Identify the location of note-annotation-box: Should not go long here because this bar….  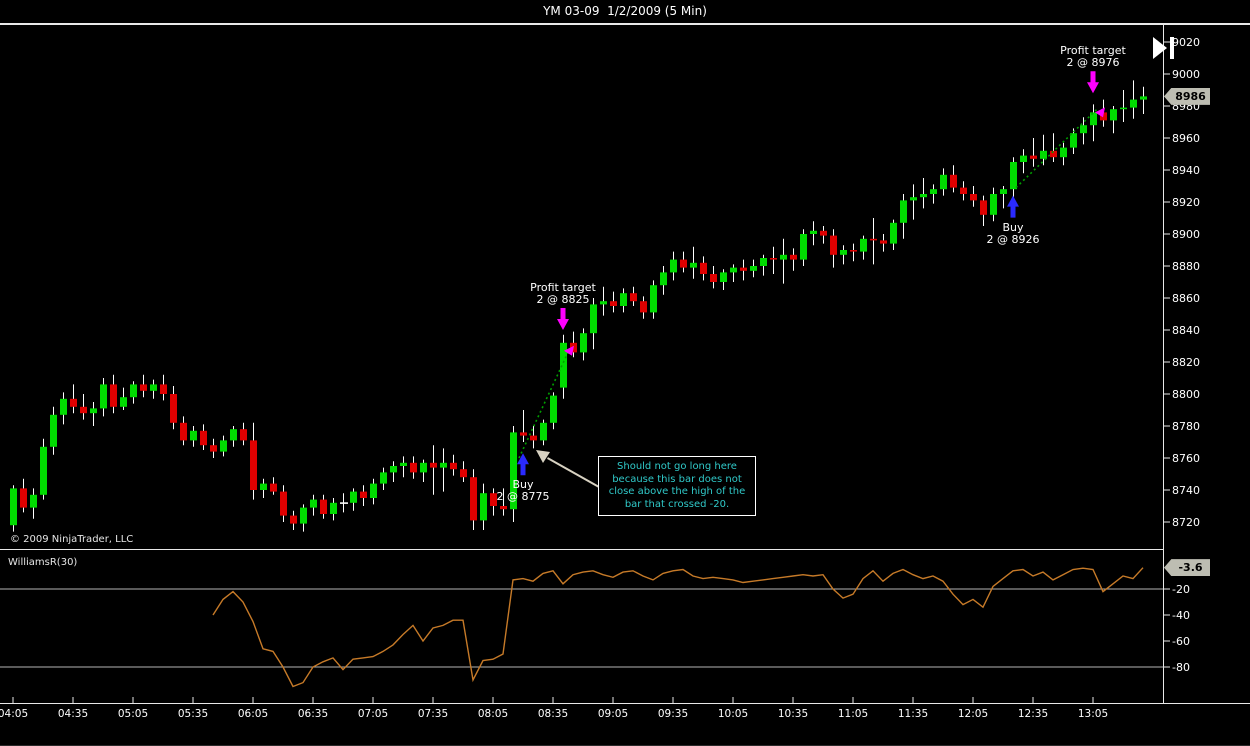
(677, 486).